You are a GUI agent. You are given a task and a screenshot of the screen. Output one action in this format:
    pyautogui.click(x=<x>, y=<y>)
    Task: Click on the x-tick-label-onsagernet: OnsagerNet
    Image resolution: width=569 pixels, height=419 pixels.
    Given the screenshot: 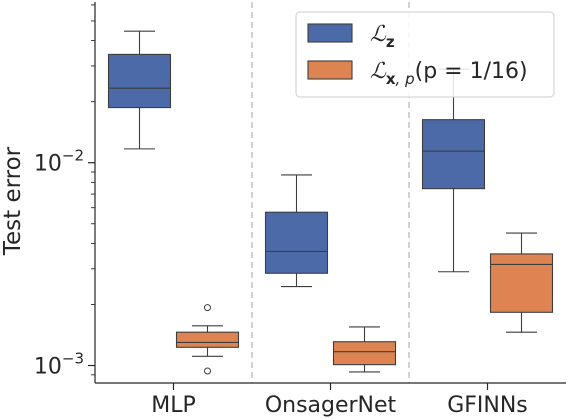 What is the action you would take?
    pyautogui.click(x=331, y=405)
    